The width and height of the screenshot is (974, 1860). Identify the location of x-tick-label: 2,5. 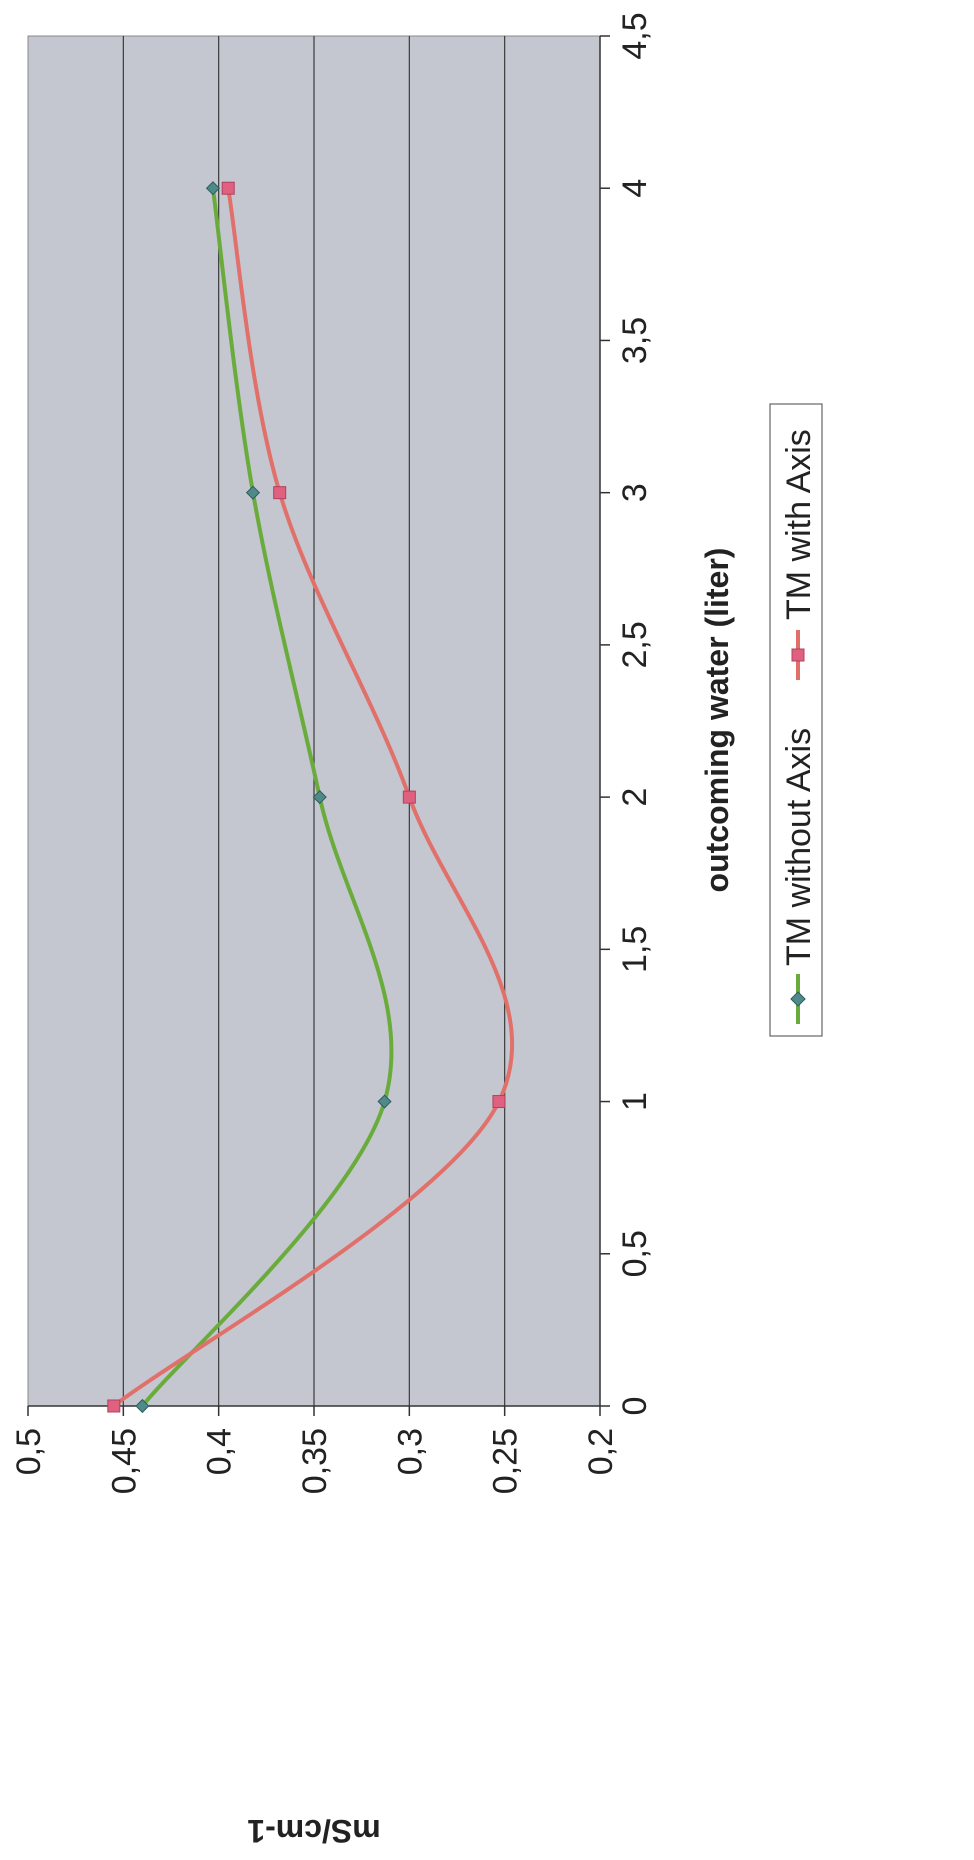
(635, 644).